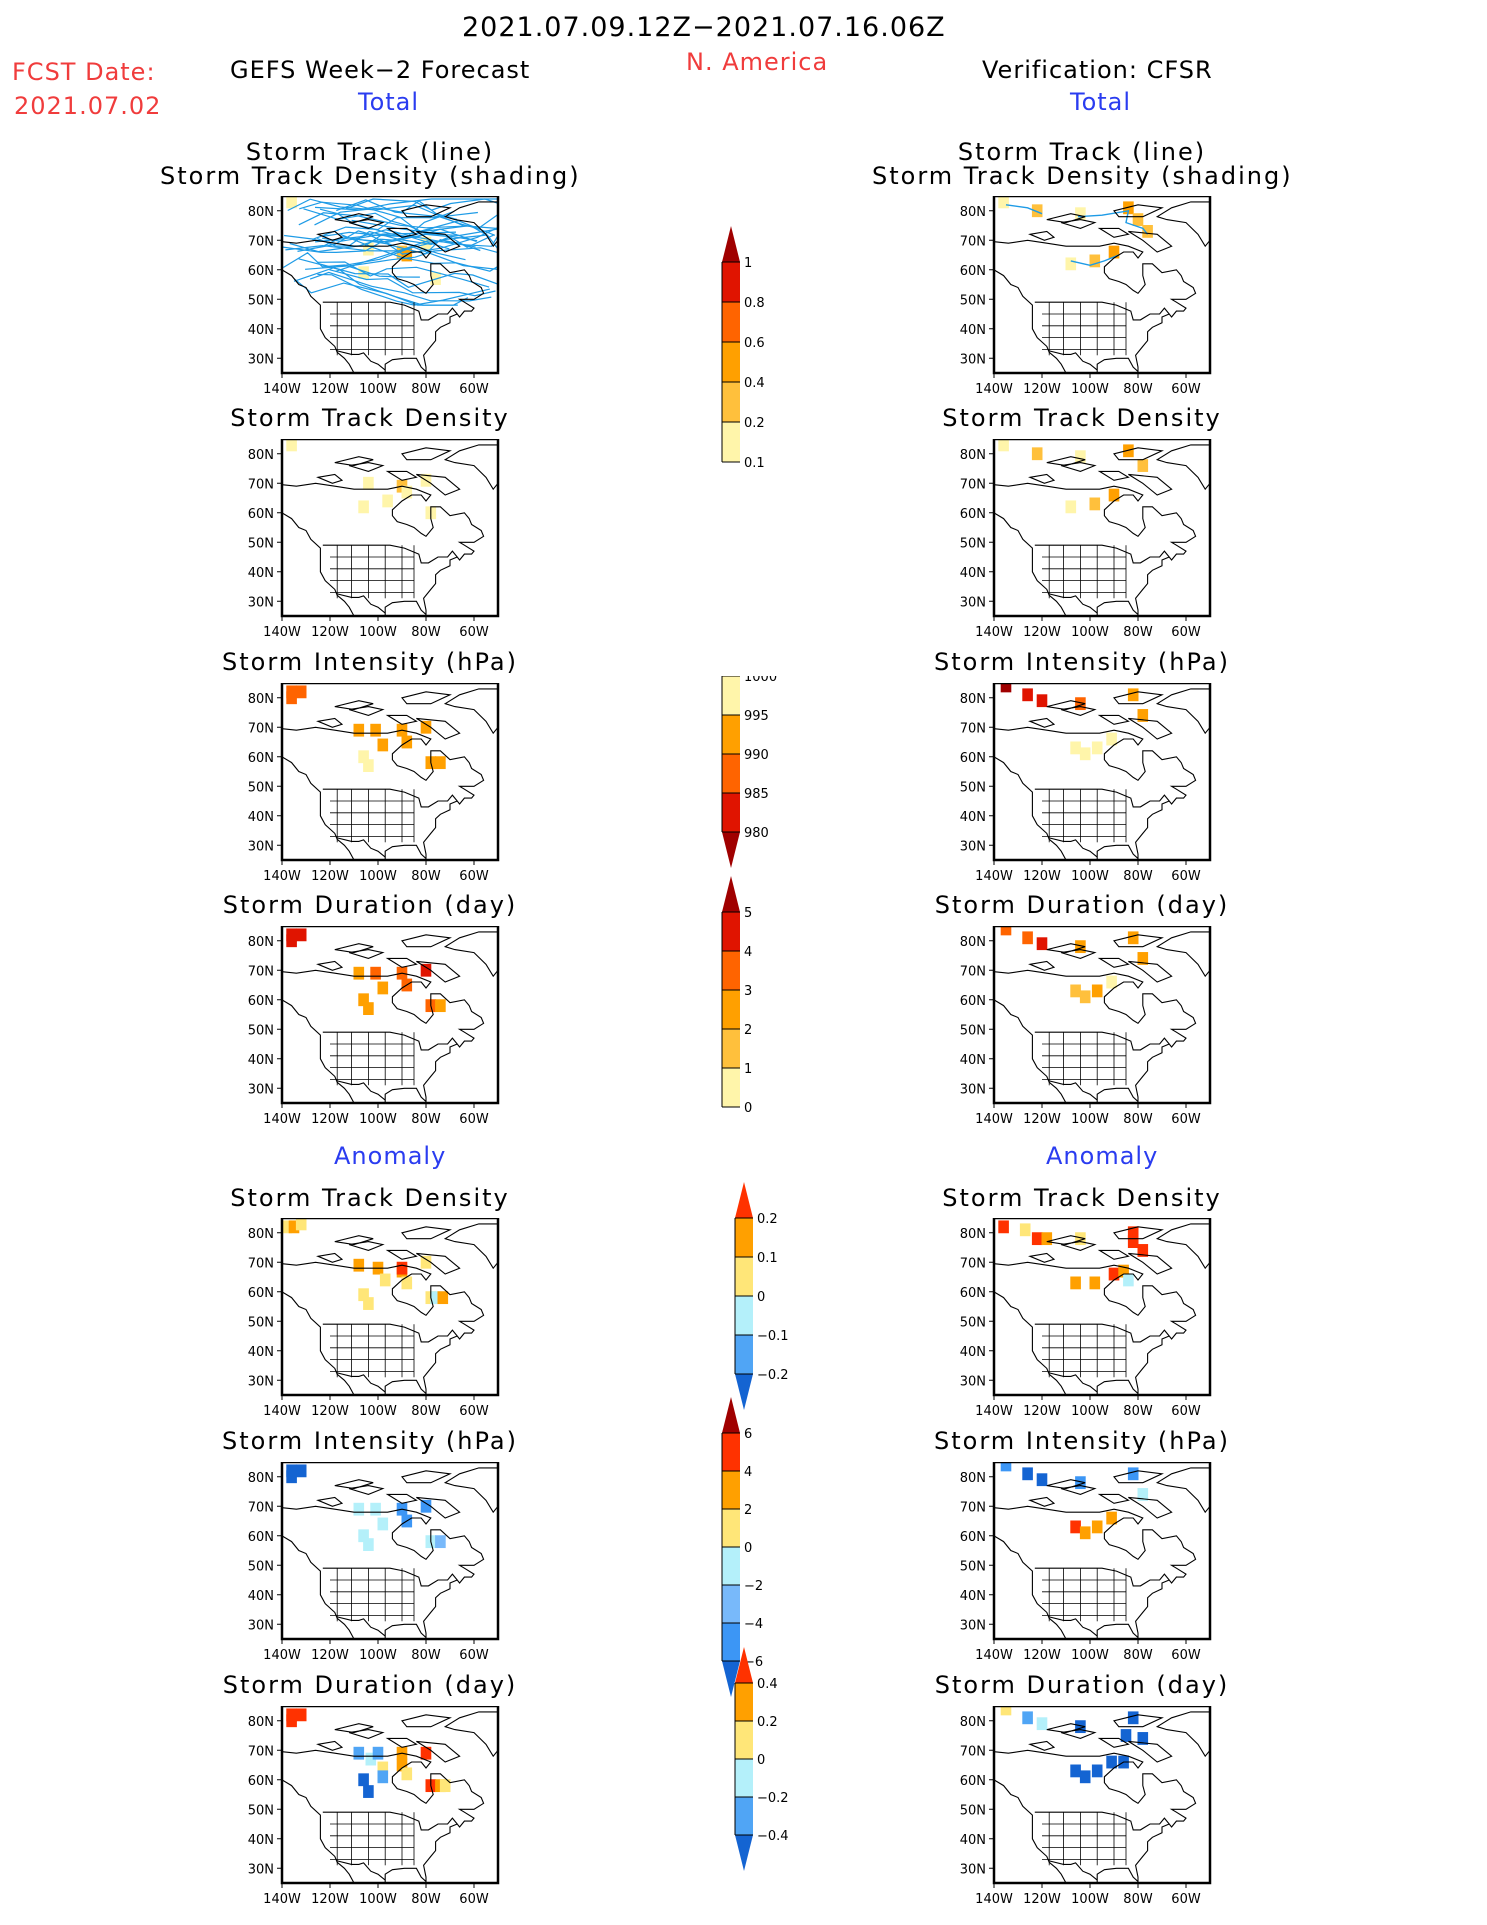 This screenshot has width=1487, height=1925. Describe the element at coordinates (760, 680) in the screenshot. I see `colorbar-label: 1000` at that location.